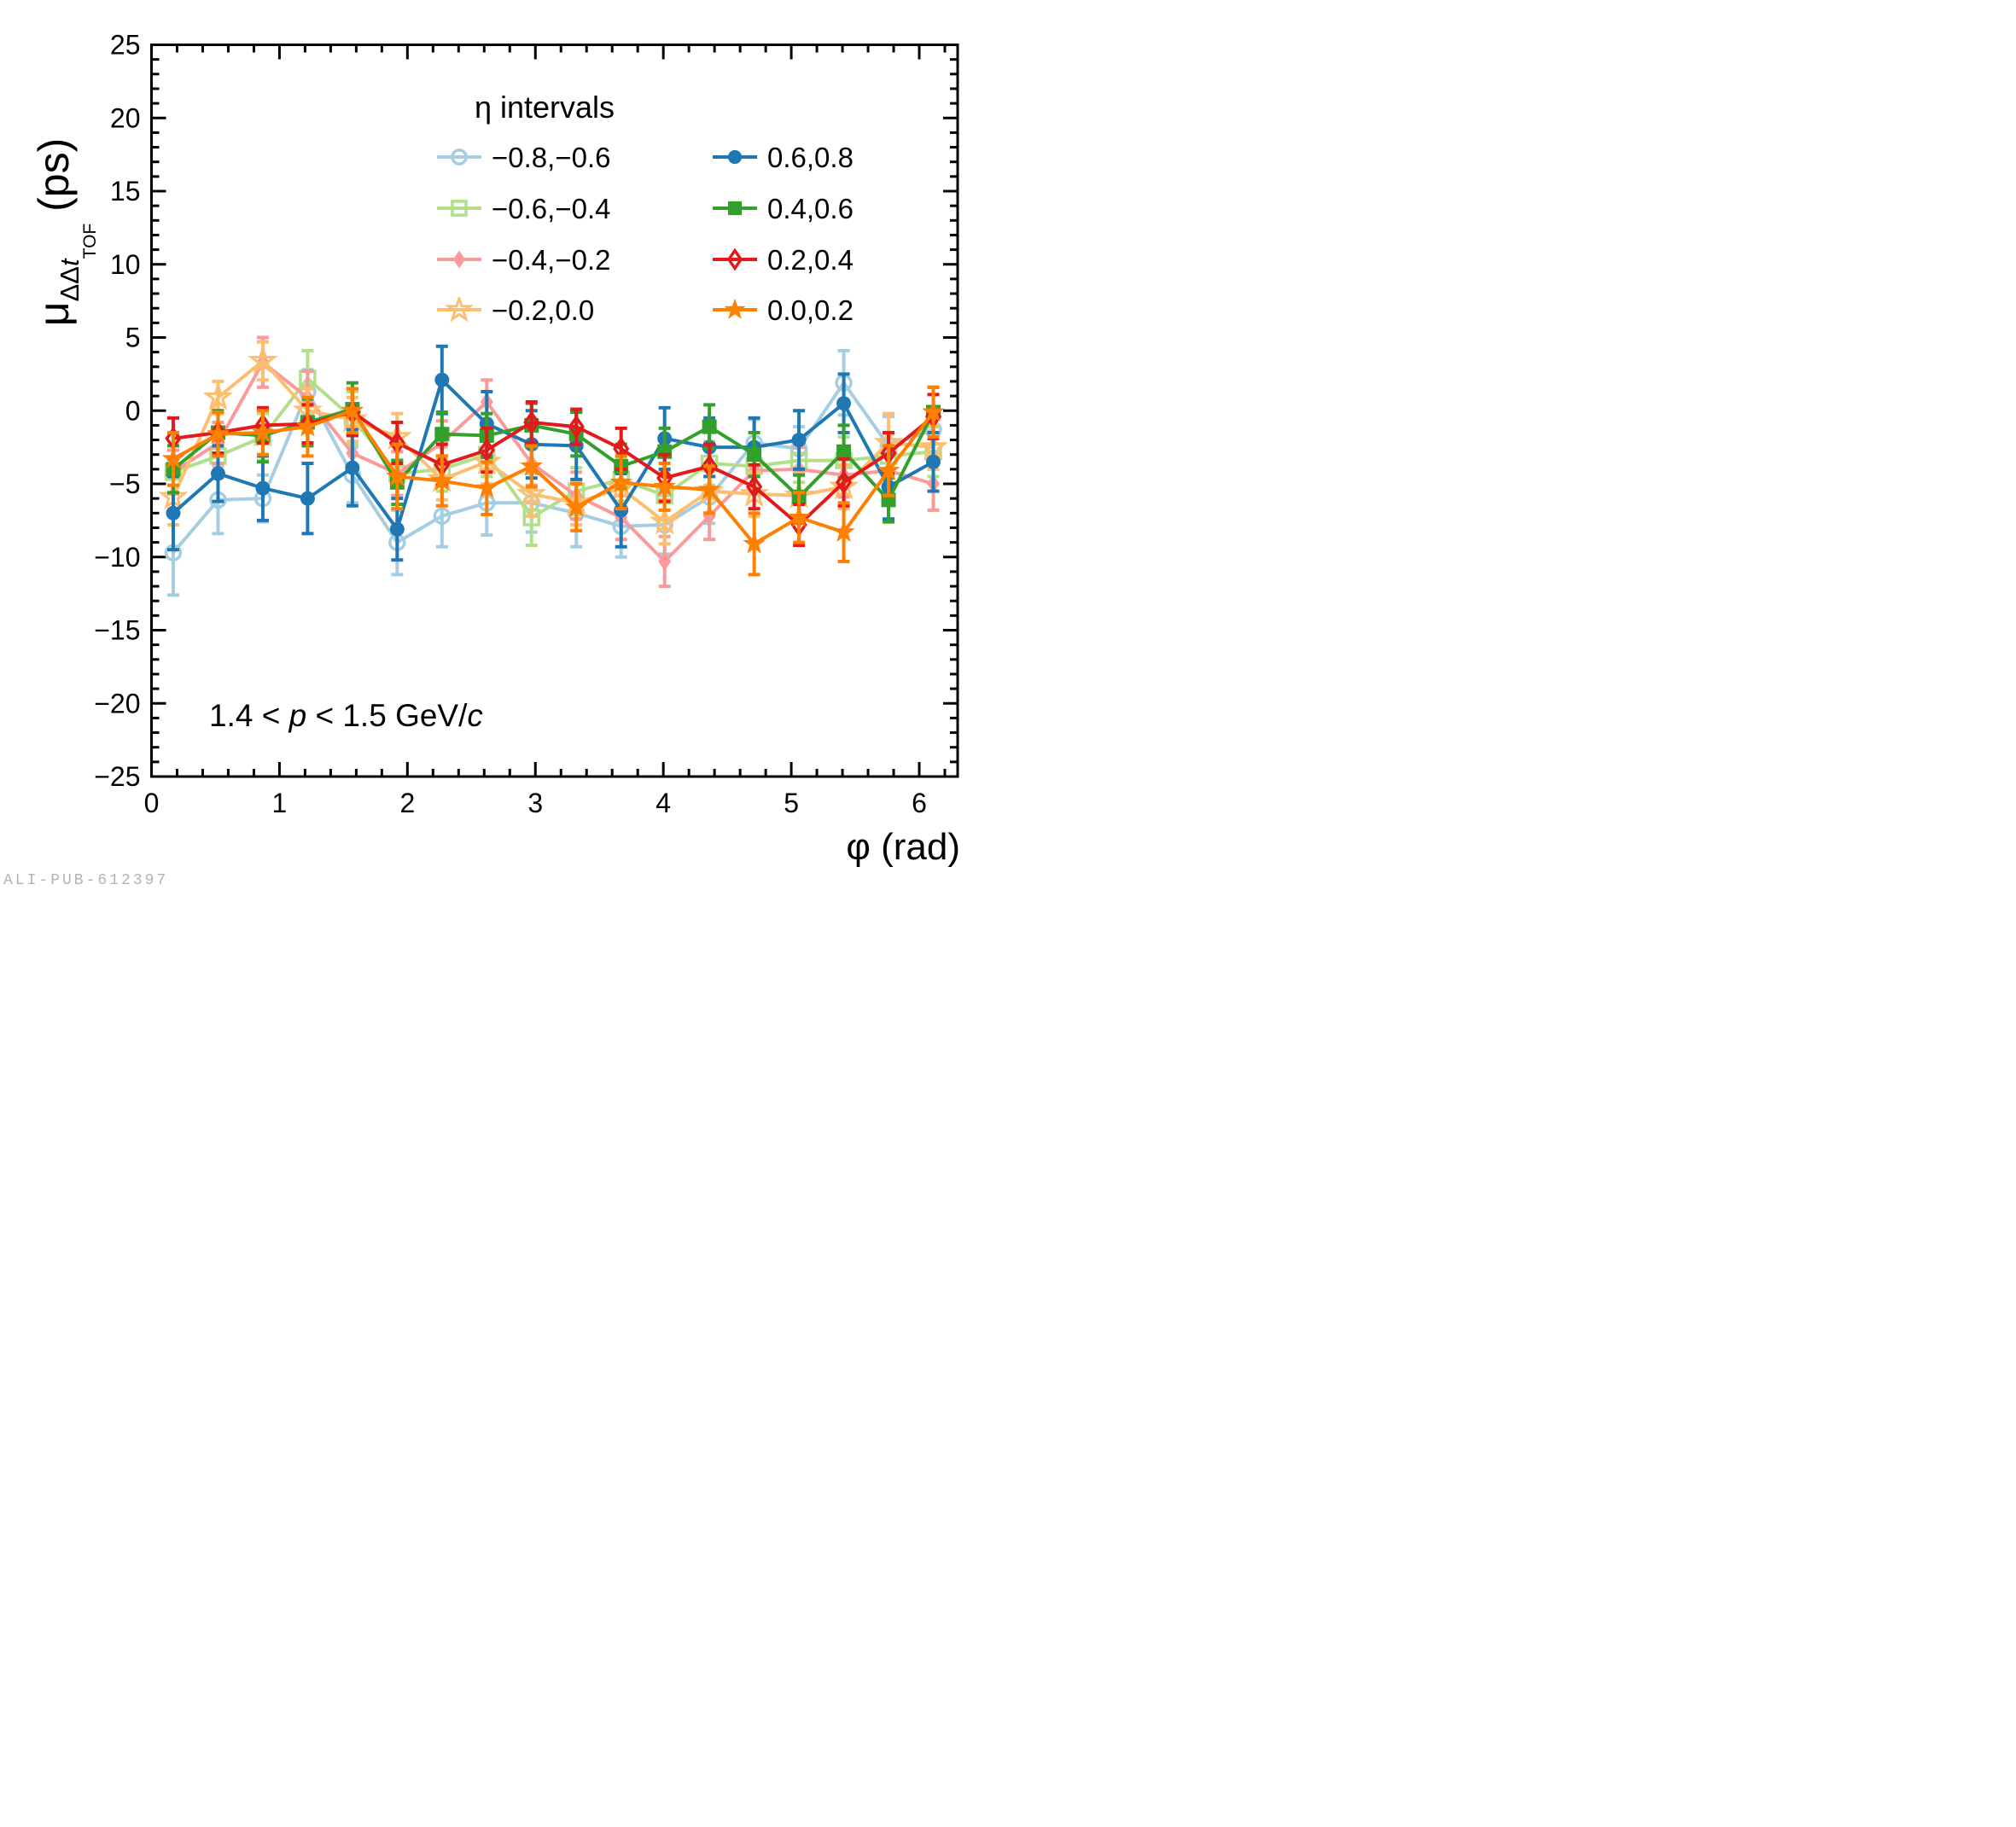 The width and height of the screenshot is (2016, 1827). What do you see at coordinates (125, 264) in the screenshot?
I see `y-tick-label: 10` at bounding box center [125, 264].